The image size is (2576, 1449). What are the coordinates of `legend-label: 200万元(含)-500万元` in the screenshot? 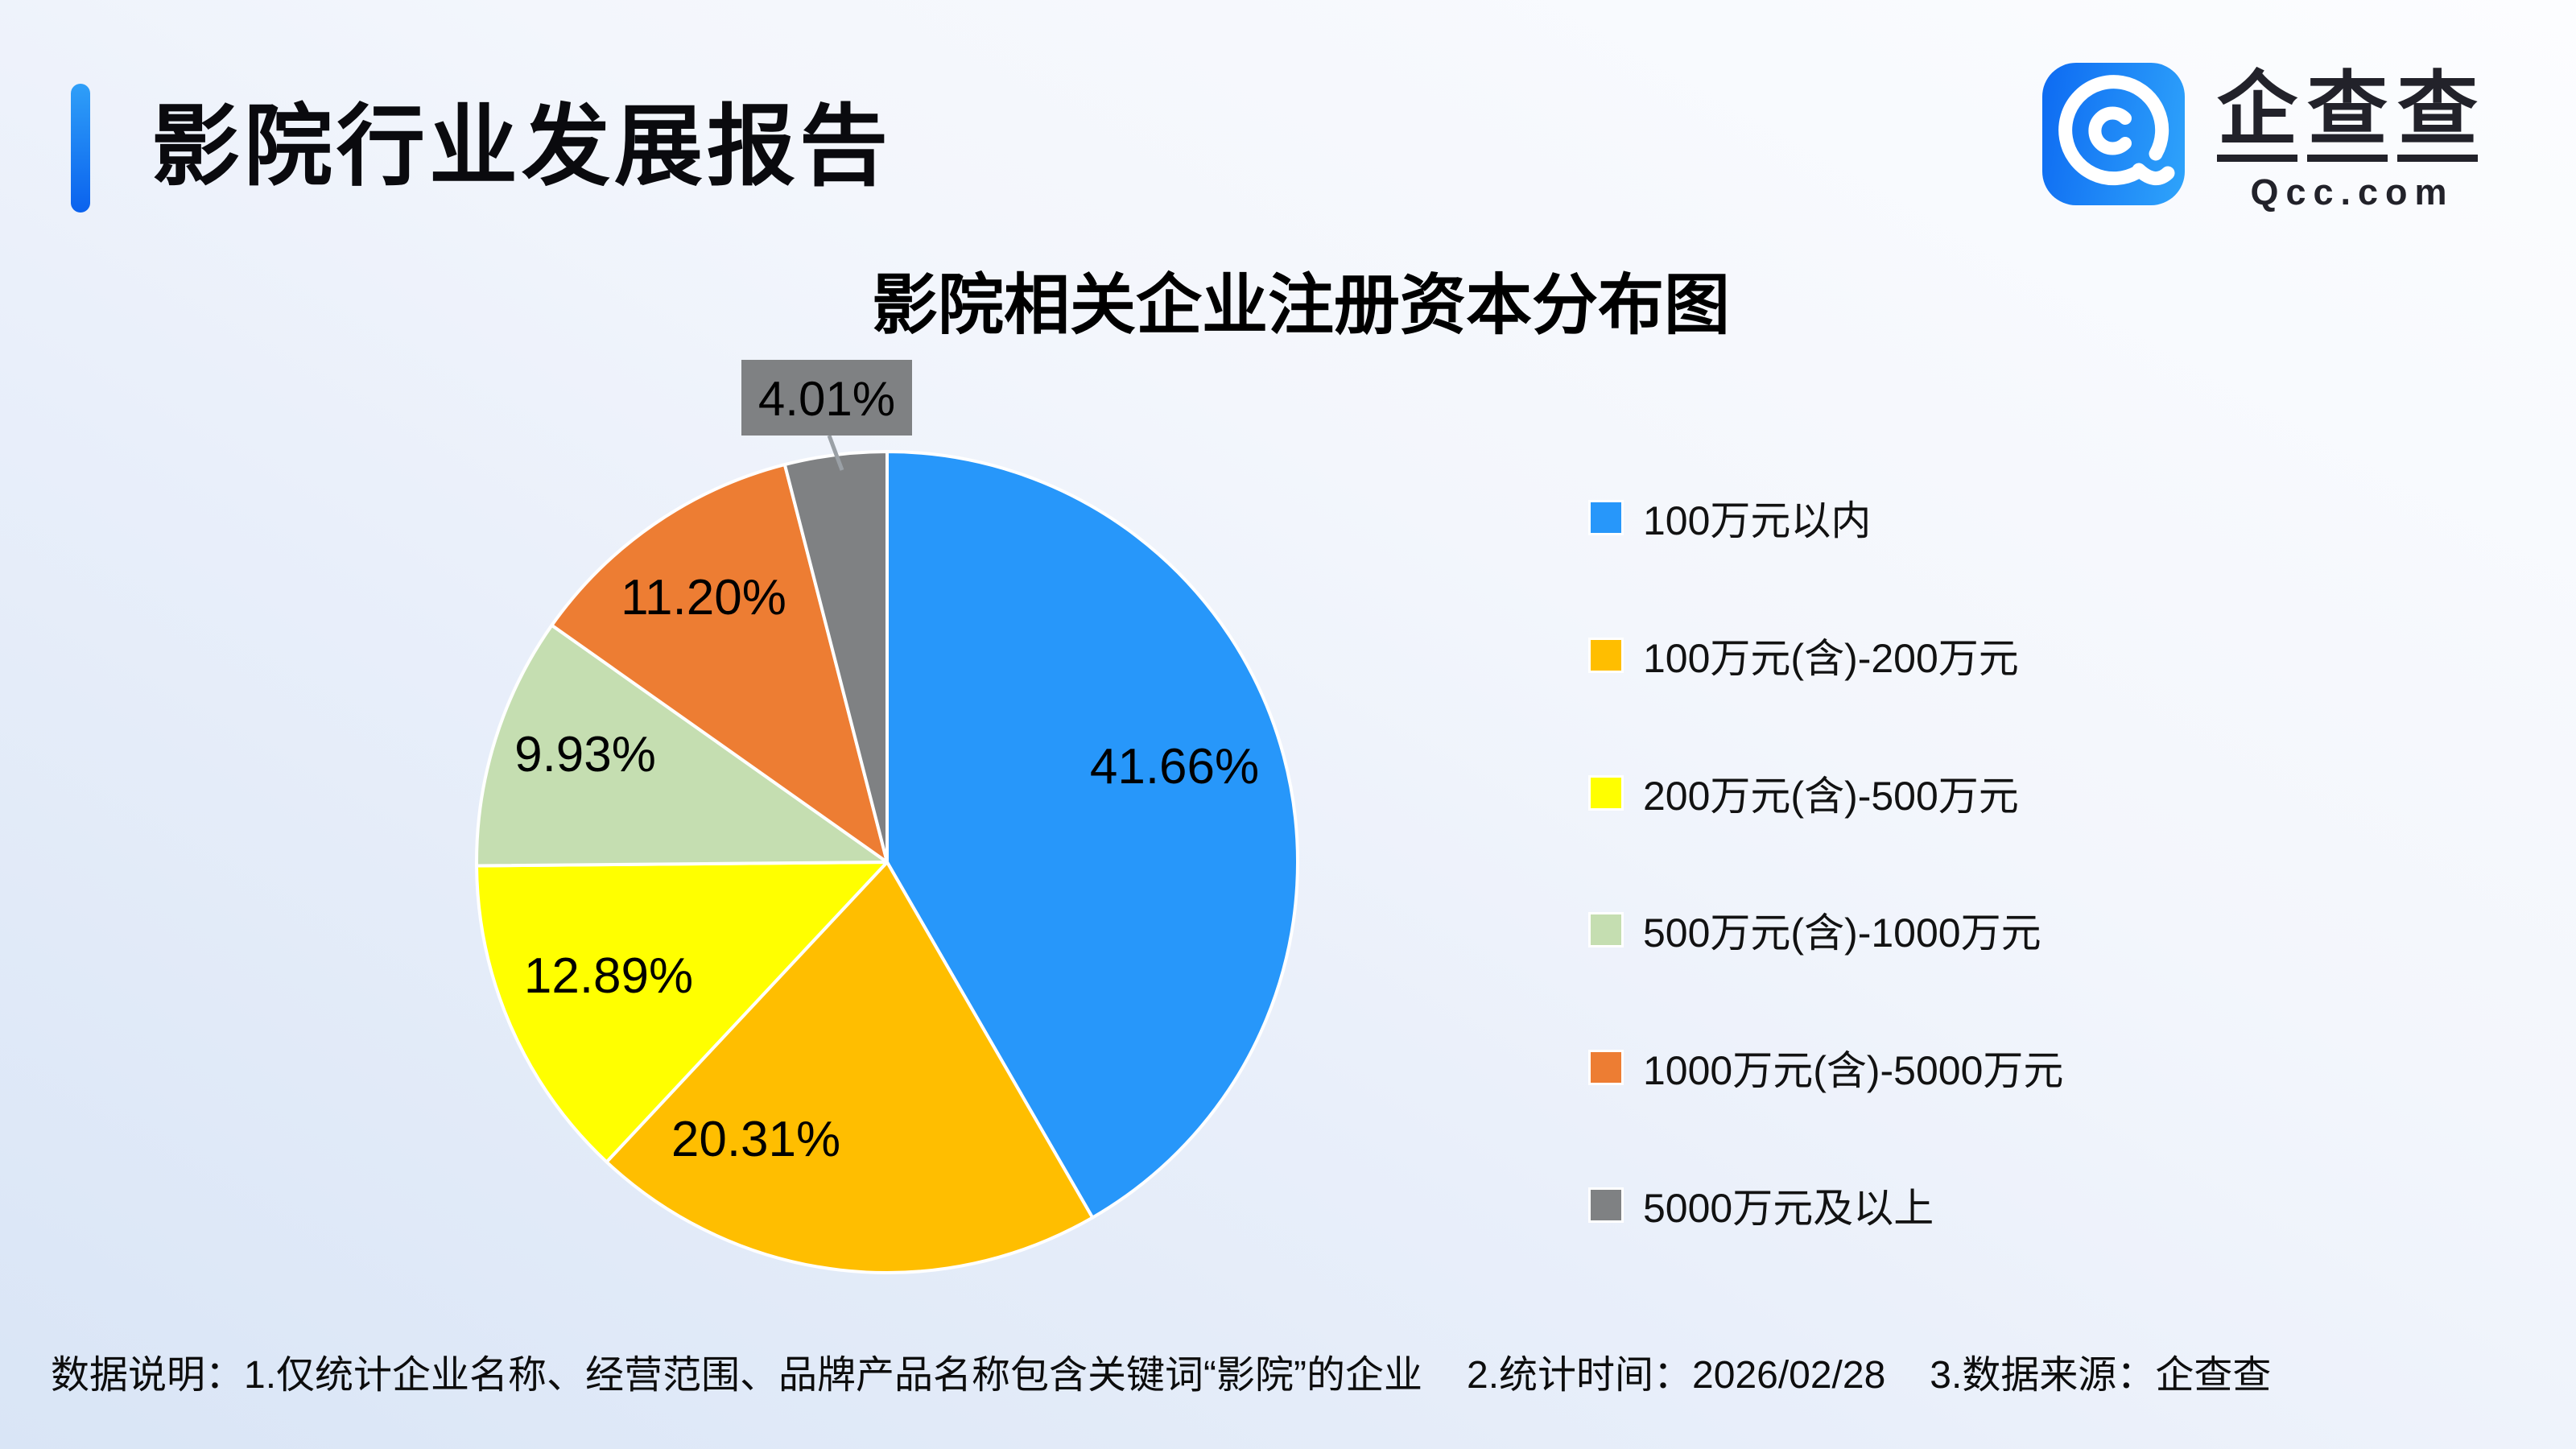 It's located at (1831, 796).